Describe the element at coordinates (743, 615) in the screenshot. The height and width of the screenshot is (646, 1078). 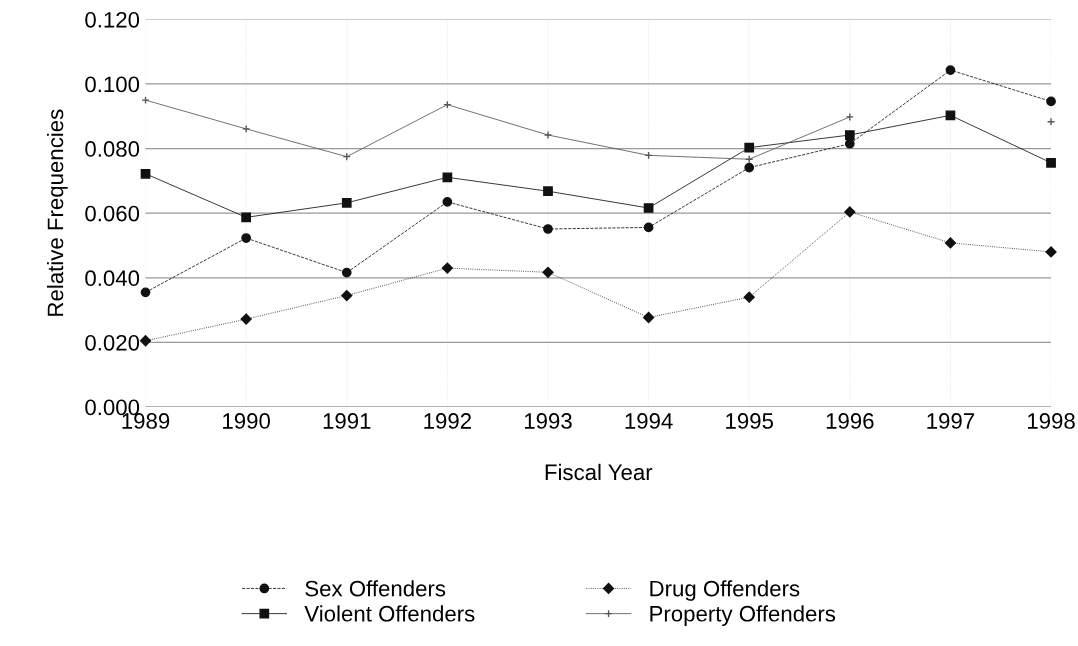
I see `legend-label: Property Offenders` at that location.